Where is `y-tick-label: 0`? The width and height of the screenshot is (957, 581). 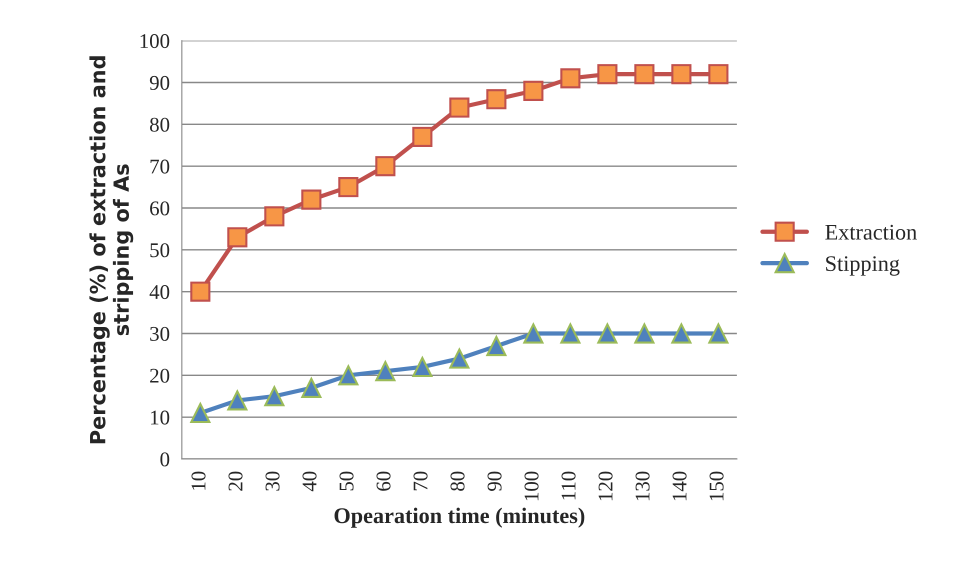
y-tick-label: 0 is located at coordinates (165, 459).